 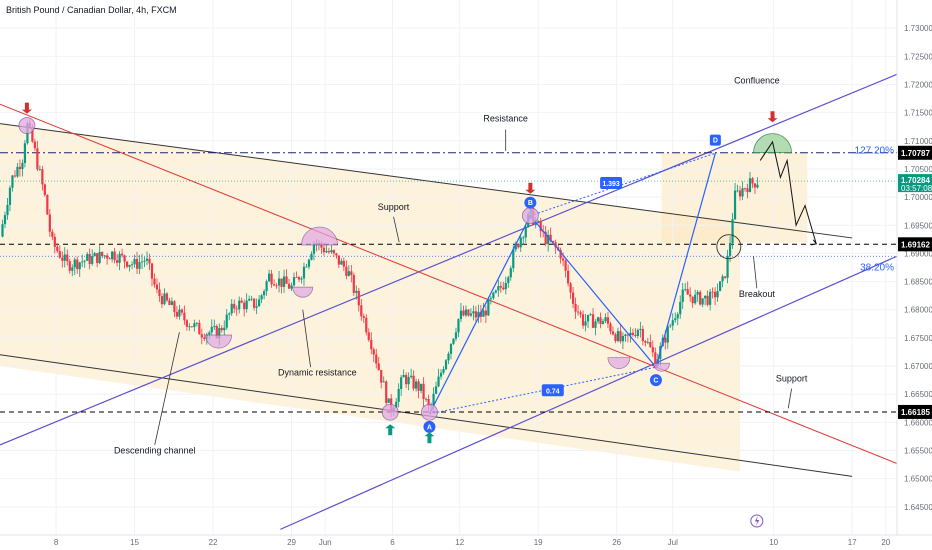 What do you see at coordinates (394, 207) in the screenshot?
I see `annotation-support: Support` at bounding box center [394, 207].